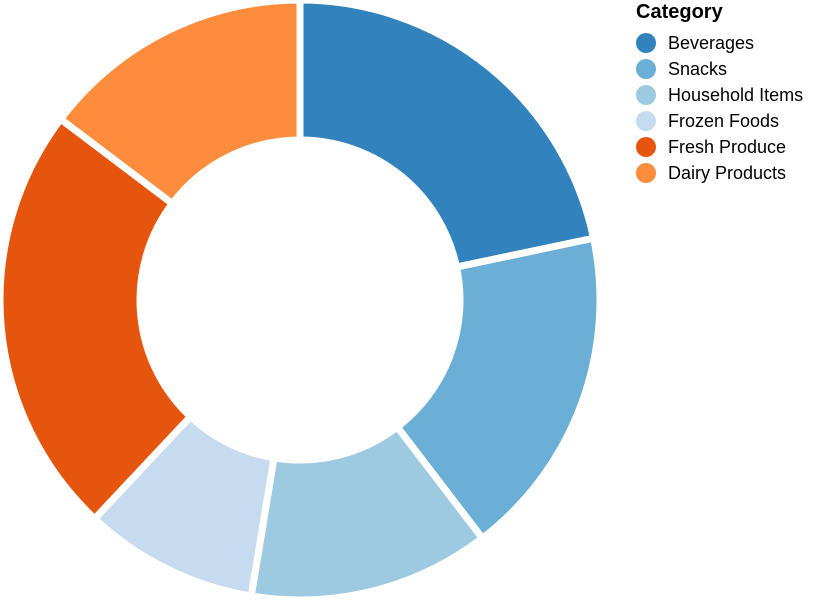 The height and width of the screenshot is (600, 820). I want to click on legend-item-fresh-produce: Fresh Produce, so click(719, 147).